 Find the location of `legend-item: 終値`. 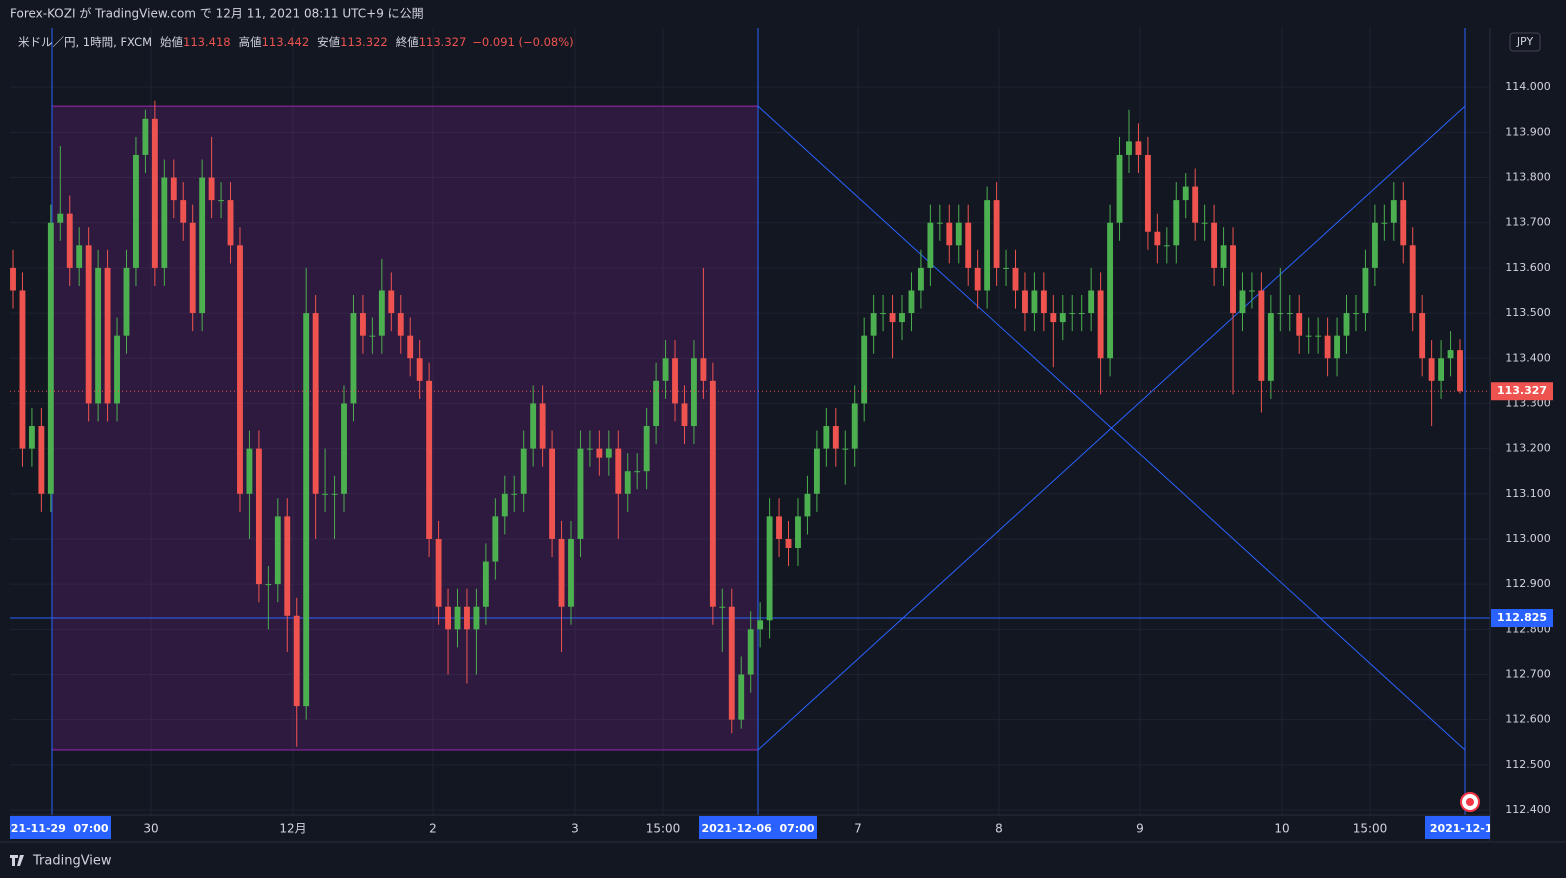

legend-item: 終値 is located at coordinates (407, 42).